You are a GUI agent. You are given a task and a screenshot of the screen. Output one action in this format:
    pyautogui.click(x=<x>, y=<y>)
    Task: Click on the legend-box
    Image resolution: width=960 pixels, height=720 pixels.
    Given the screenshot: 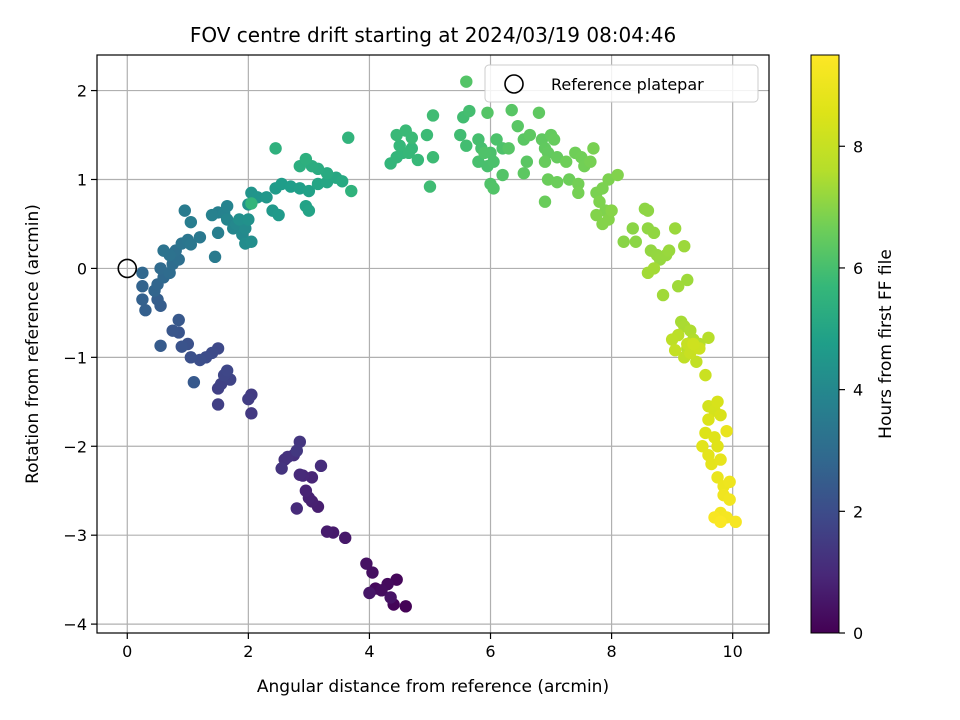 What is the action you would take?
    pyautogui.click(x=621, y=83)
    